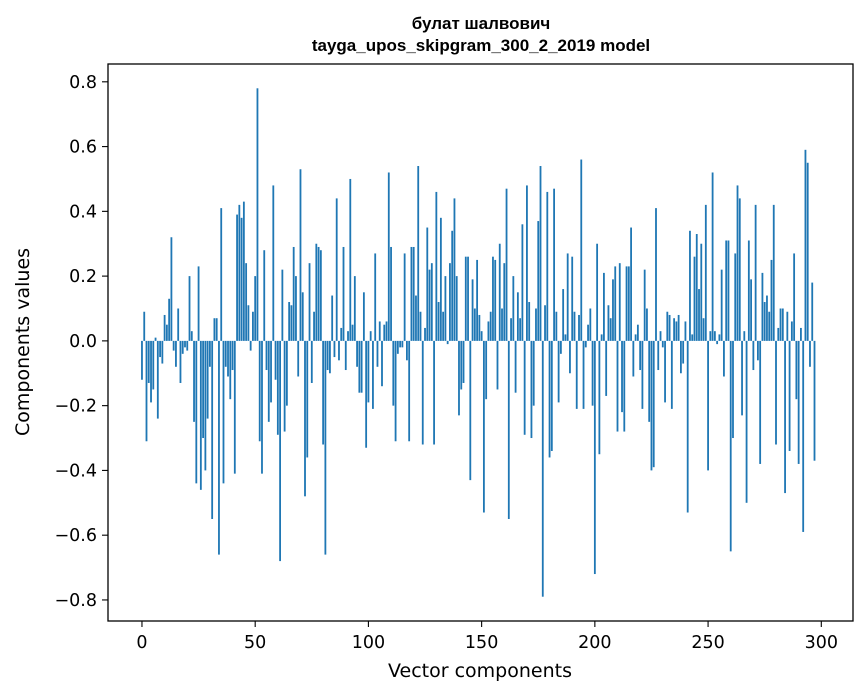  I want to click on x-tick-label: 150, so click(481, 643).